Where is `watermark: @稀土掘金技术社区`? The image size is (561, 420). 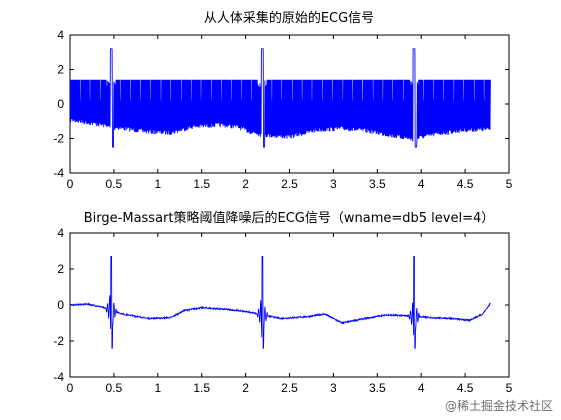 watermark: @稀土掘金技术社区 is located at coordinates (498, 406).